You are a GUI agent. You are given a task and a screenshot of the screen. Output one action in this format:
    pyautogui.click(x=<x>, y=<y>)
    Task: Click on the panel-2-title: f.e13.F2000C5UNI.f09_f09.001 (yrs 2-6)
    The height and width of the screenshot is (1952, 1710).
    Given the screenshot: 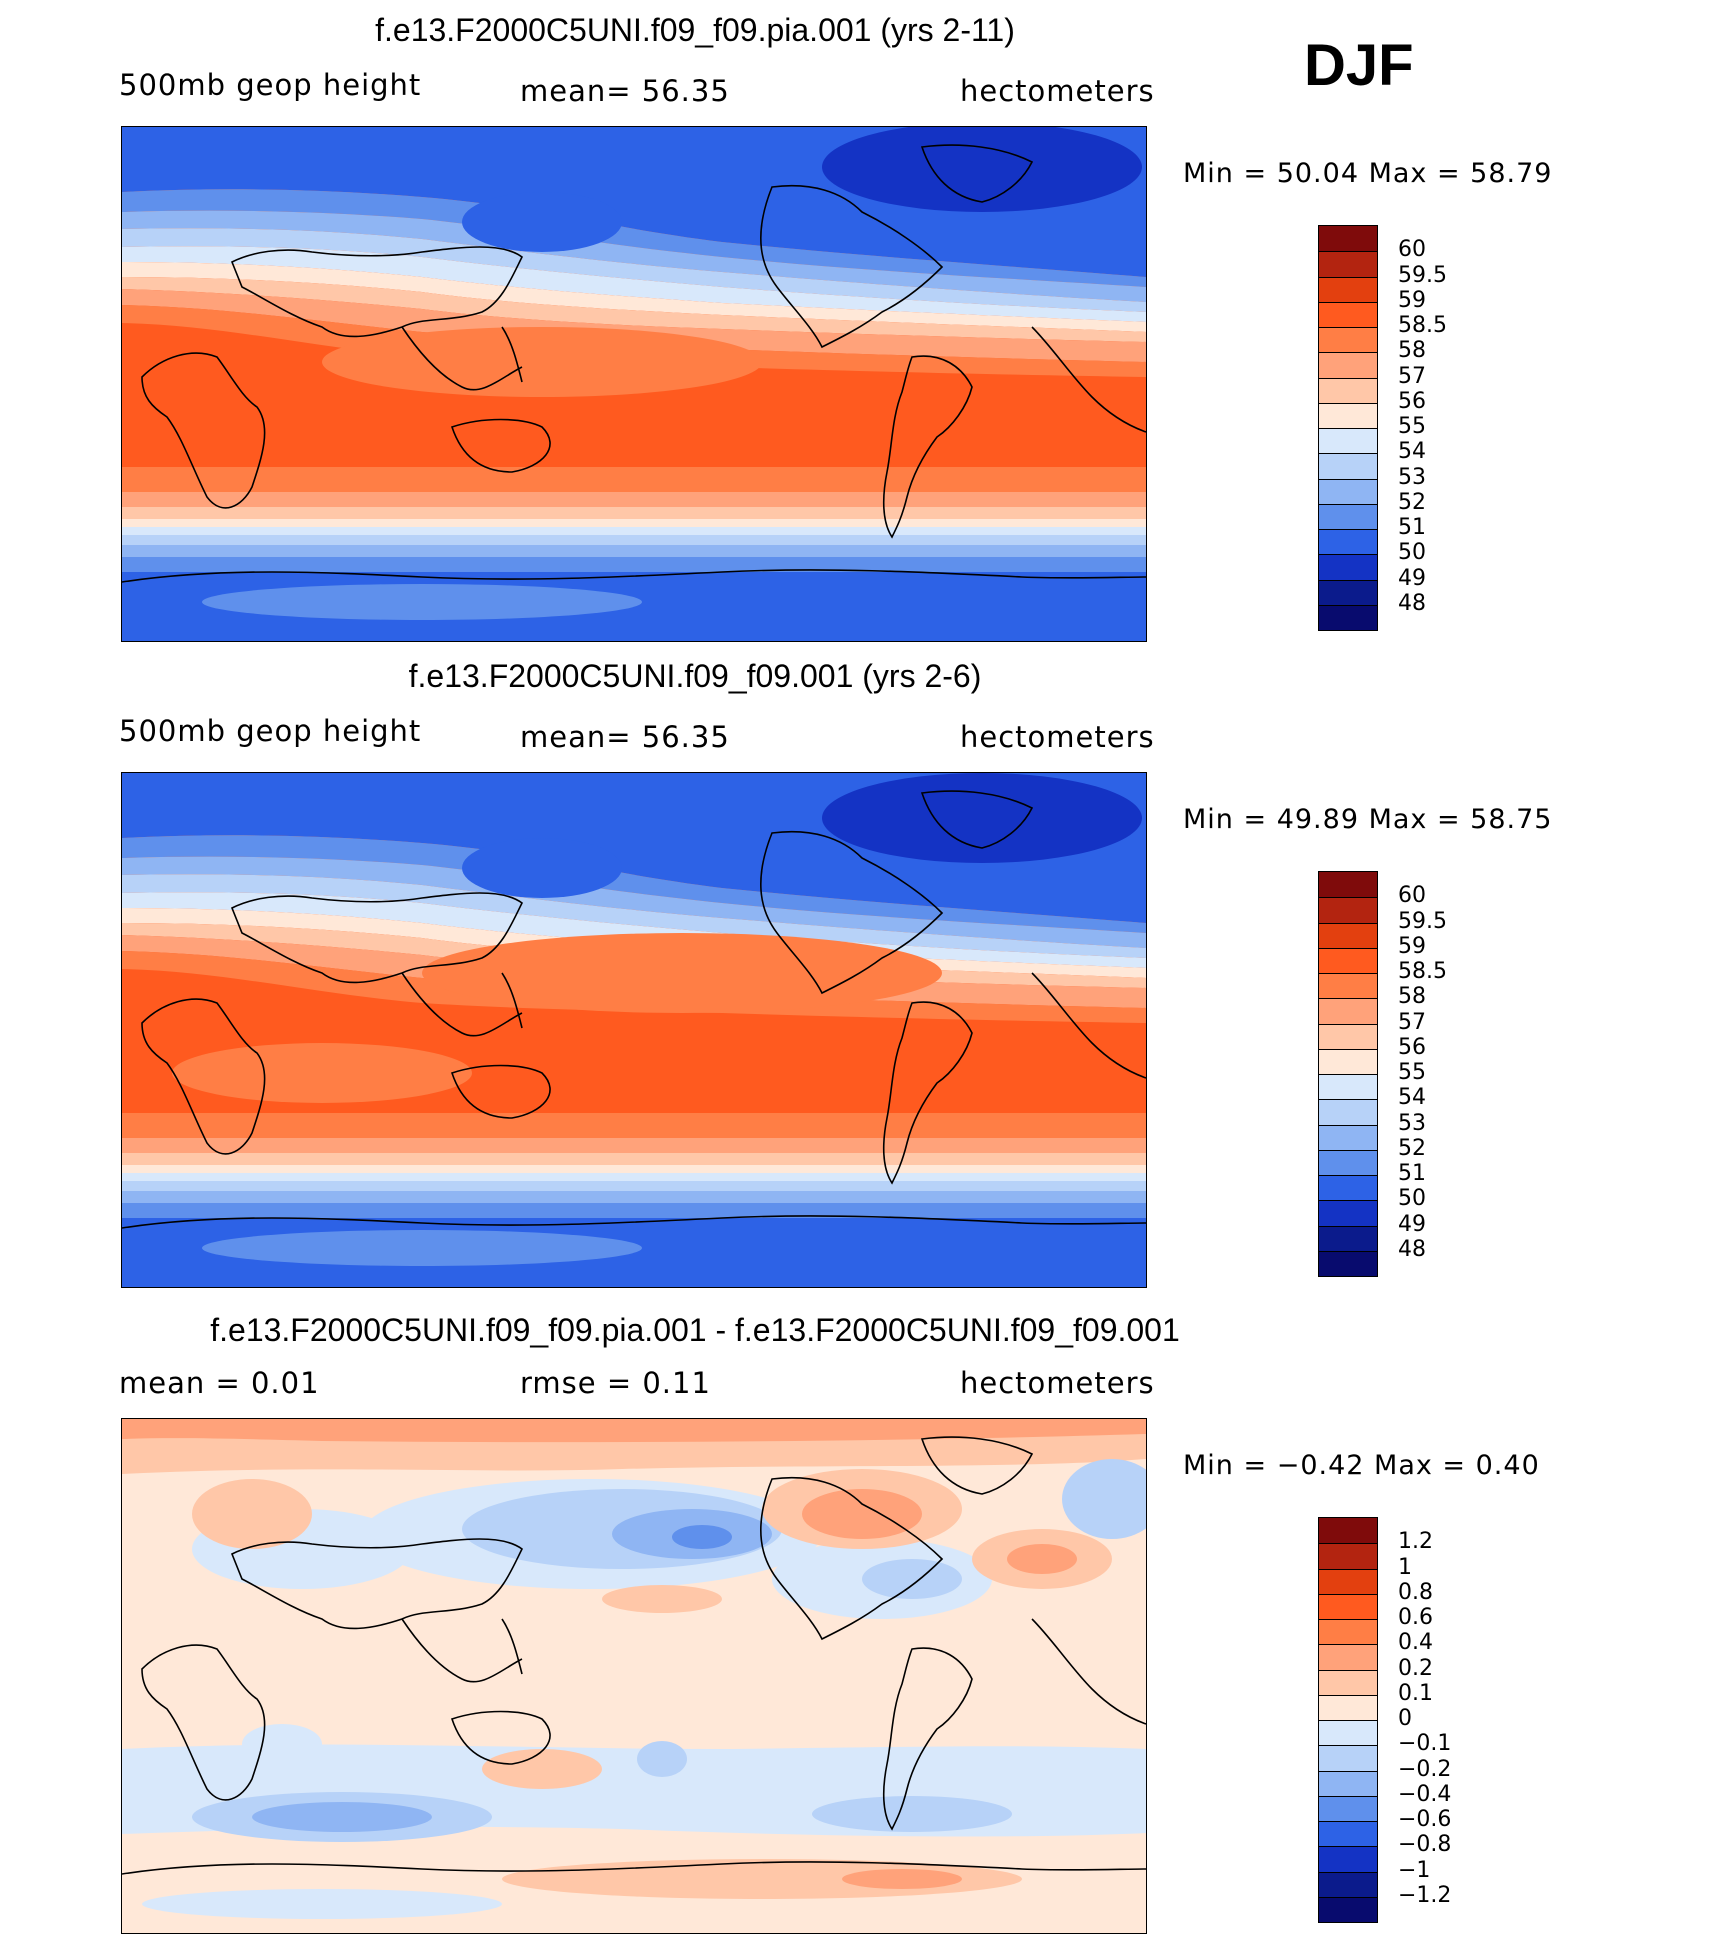 What is the action you would take?
    pyautogui.click(x=695, y=676)
    